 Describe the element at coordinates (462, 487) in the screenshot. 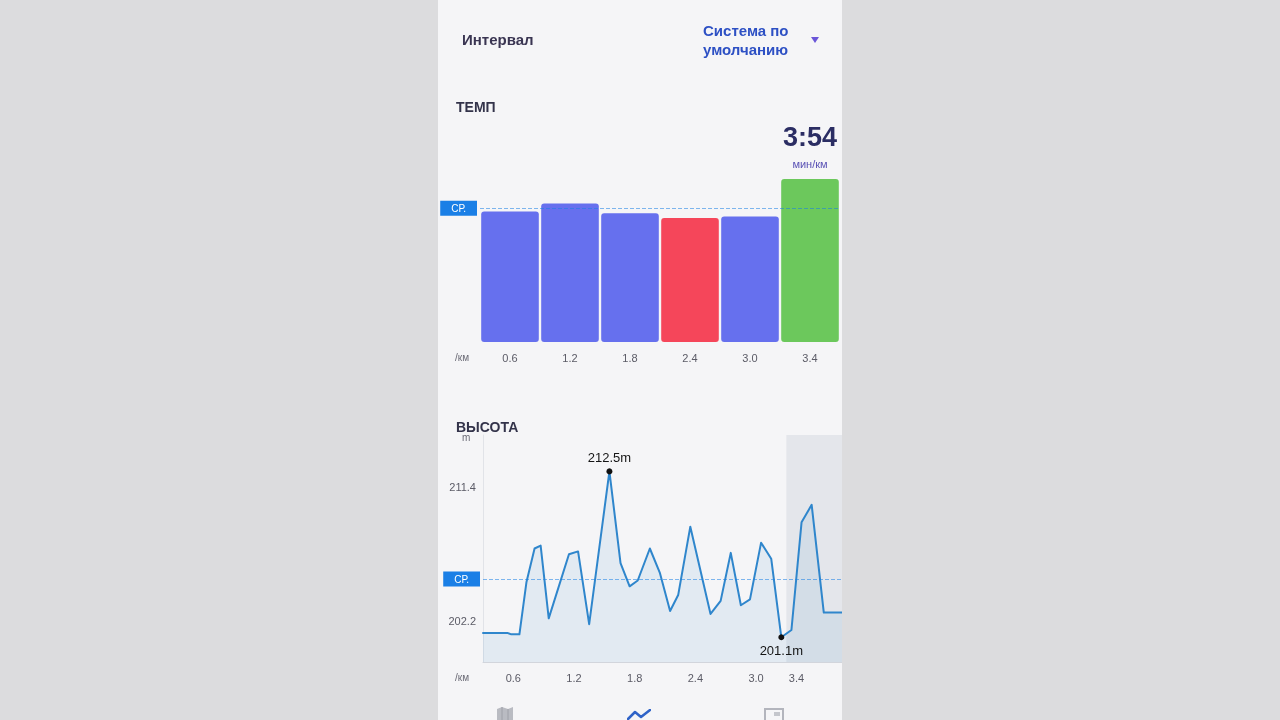

I see `y-tick-label: 211.4` at that location.